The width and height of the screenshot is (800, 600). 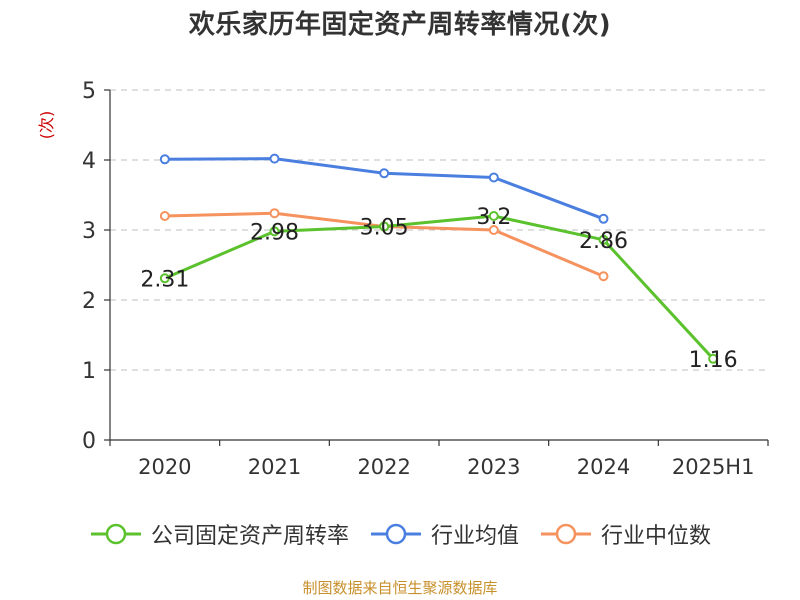 What do you see at coordinates (603, 467) in the screenshot?
I see `x-tick-label: 2024` at bounding box center [603, 467].